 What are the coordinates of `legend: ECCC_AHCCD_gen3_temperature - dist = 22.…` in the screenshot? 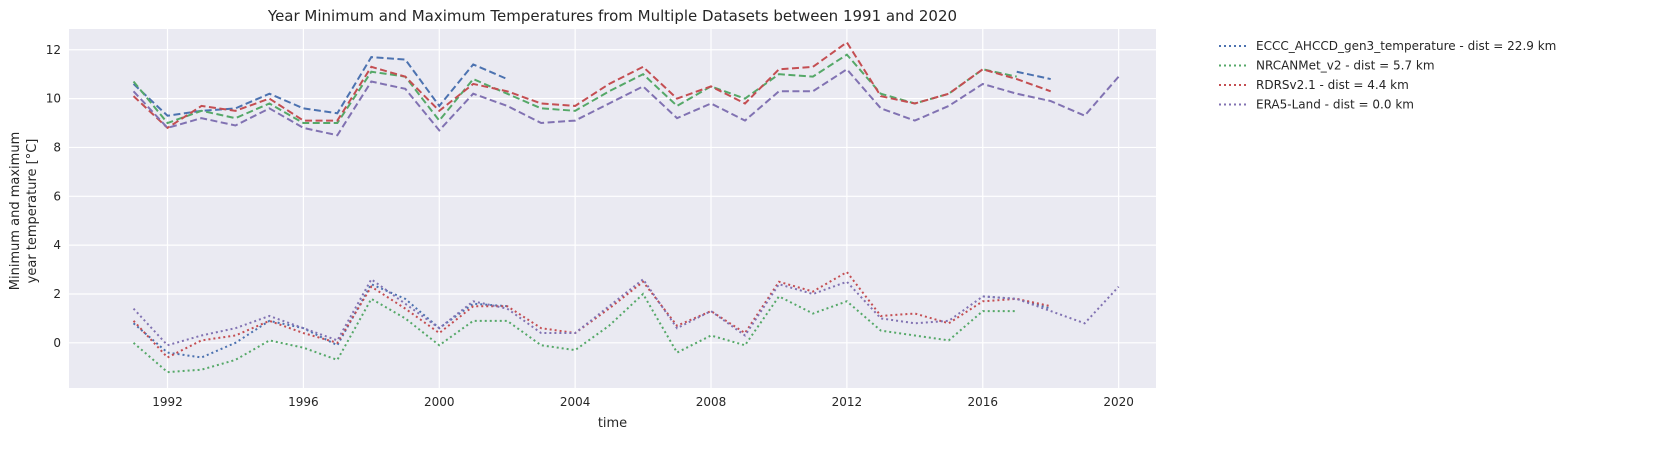 It's located at (1387, 75).